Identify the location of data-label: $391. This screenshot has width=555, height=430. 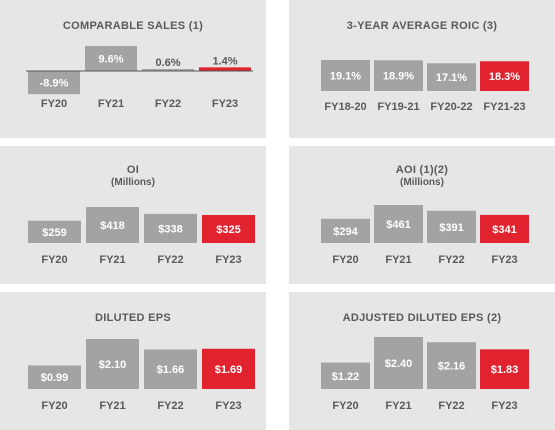
(451, 228).